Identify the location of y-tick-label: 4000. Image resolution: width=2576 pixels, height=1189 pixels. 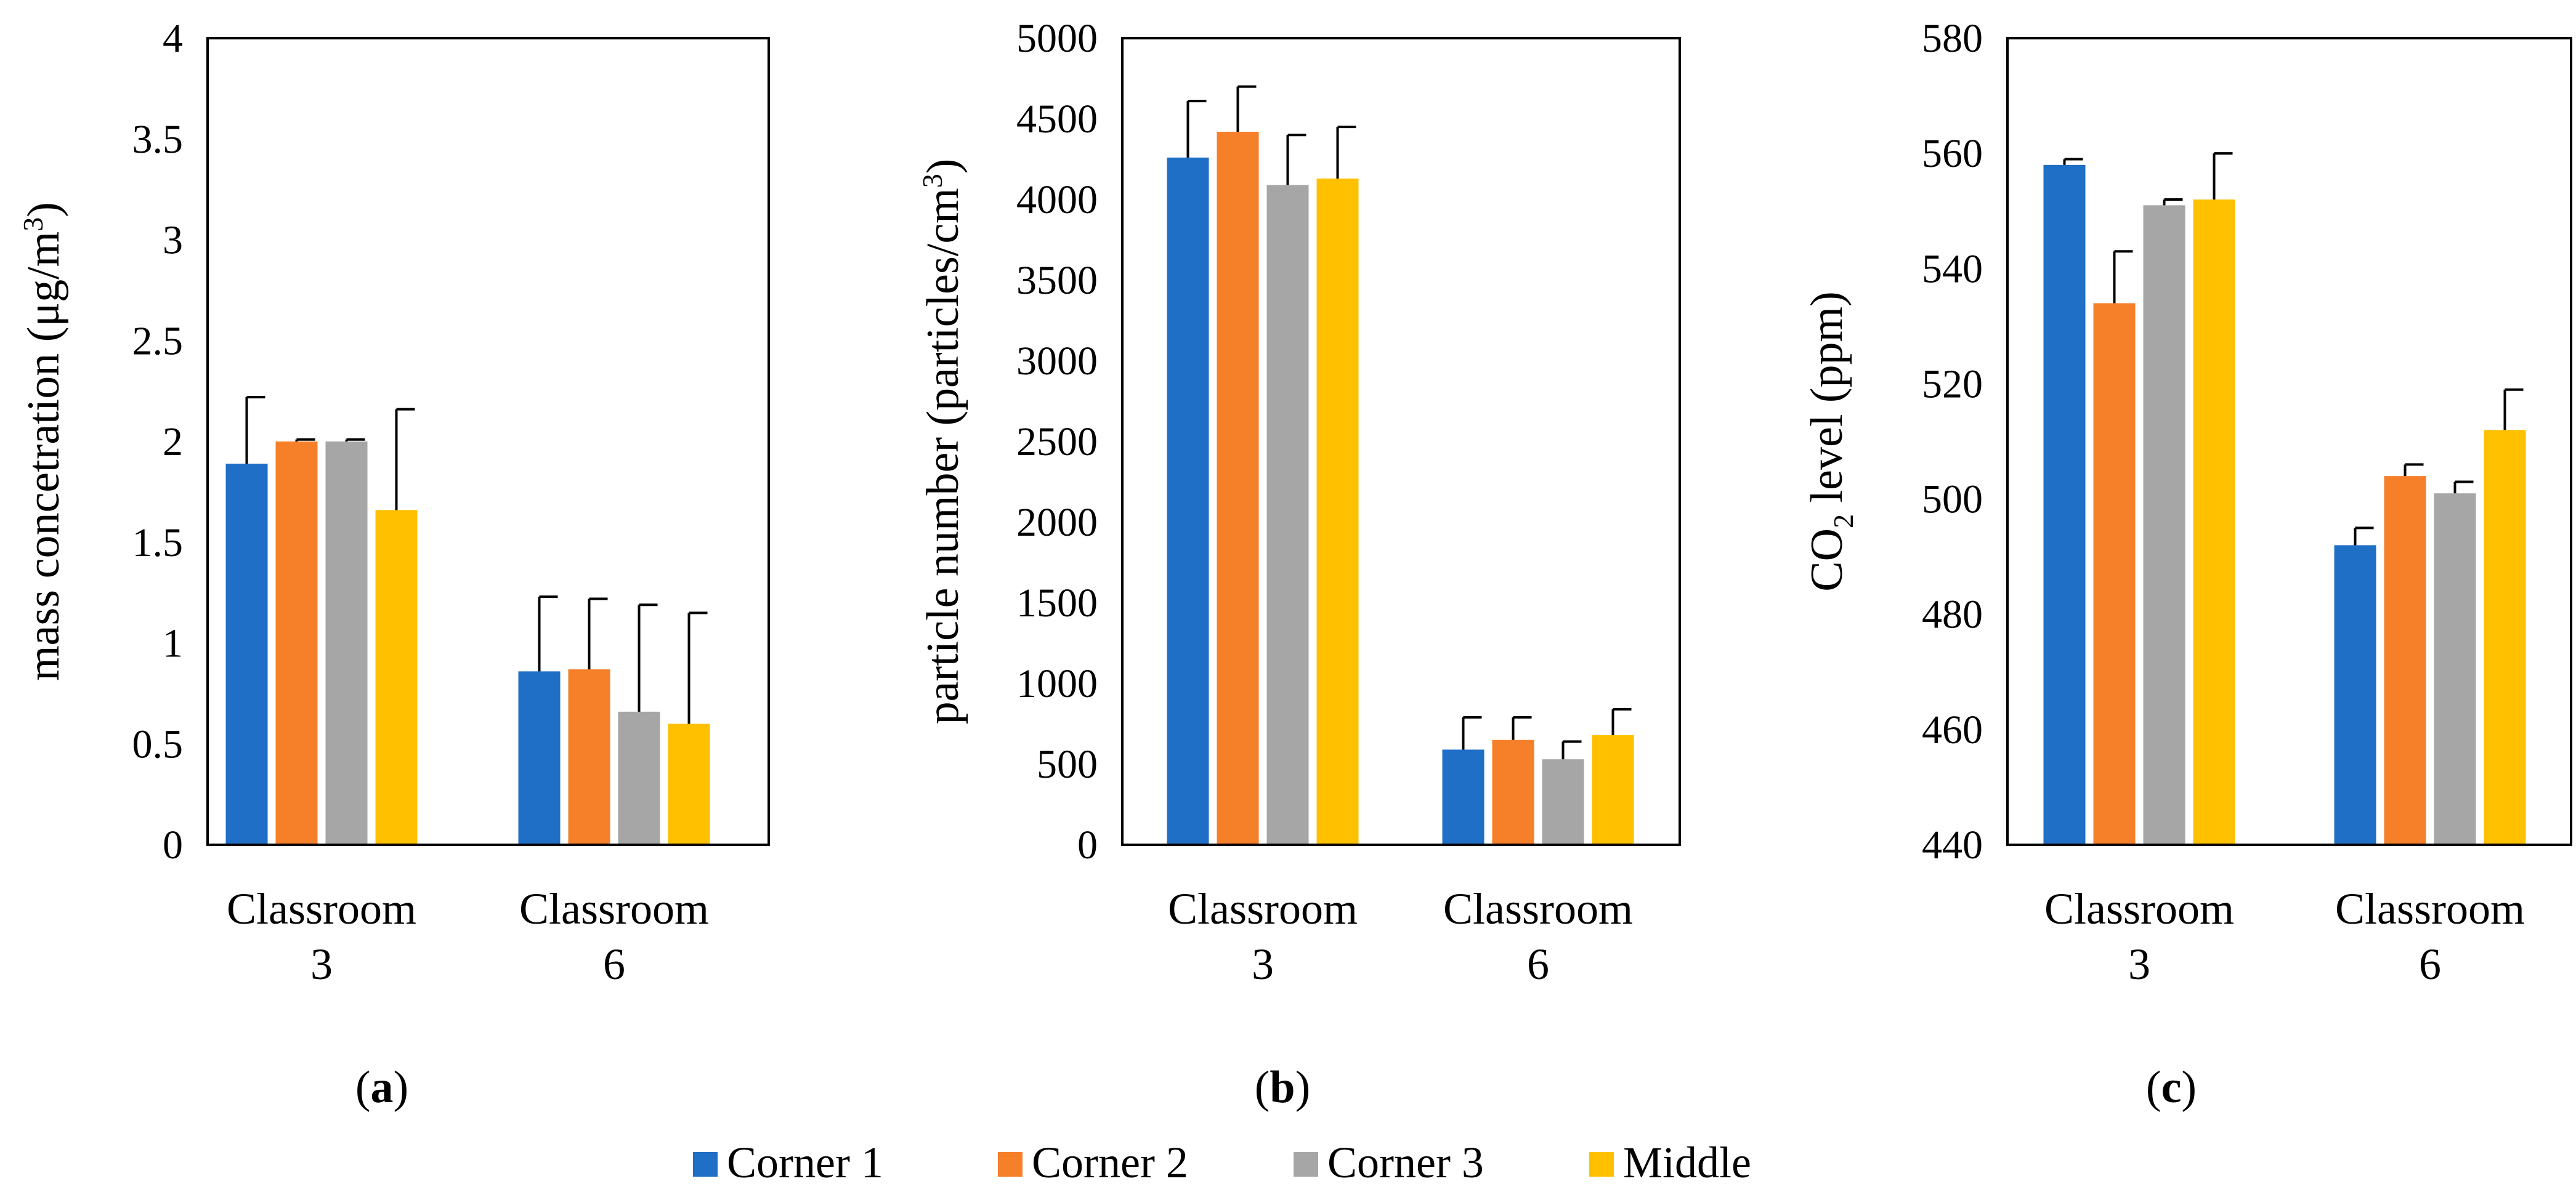
(1057, 199).